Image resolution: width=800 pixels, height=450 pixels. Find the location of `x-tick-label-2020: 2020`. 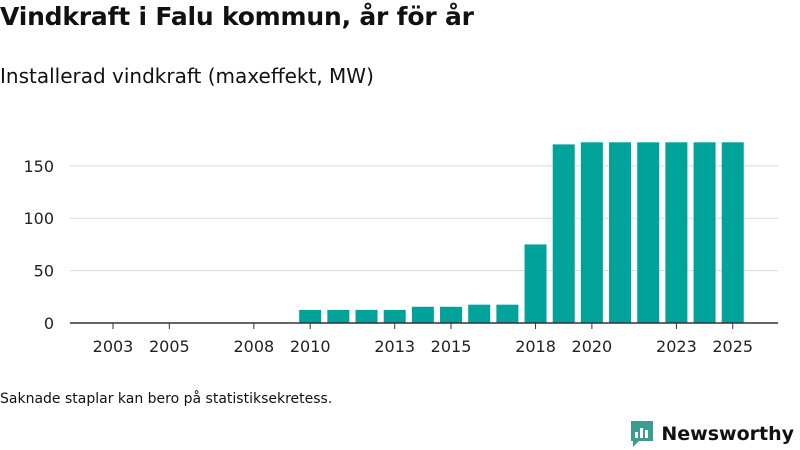

x-tick-label-2020: 2020 is located at coordinates (592, 346).